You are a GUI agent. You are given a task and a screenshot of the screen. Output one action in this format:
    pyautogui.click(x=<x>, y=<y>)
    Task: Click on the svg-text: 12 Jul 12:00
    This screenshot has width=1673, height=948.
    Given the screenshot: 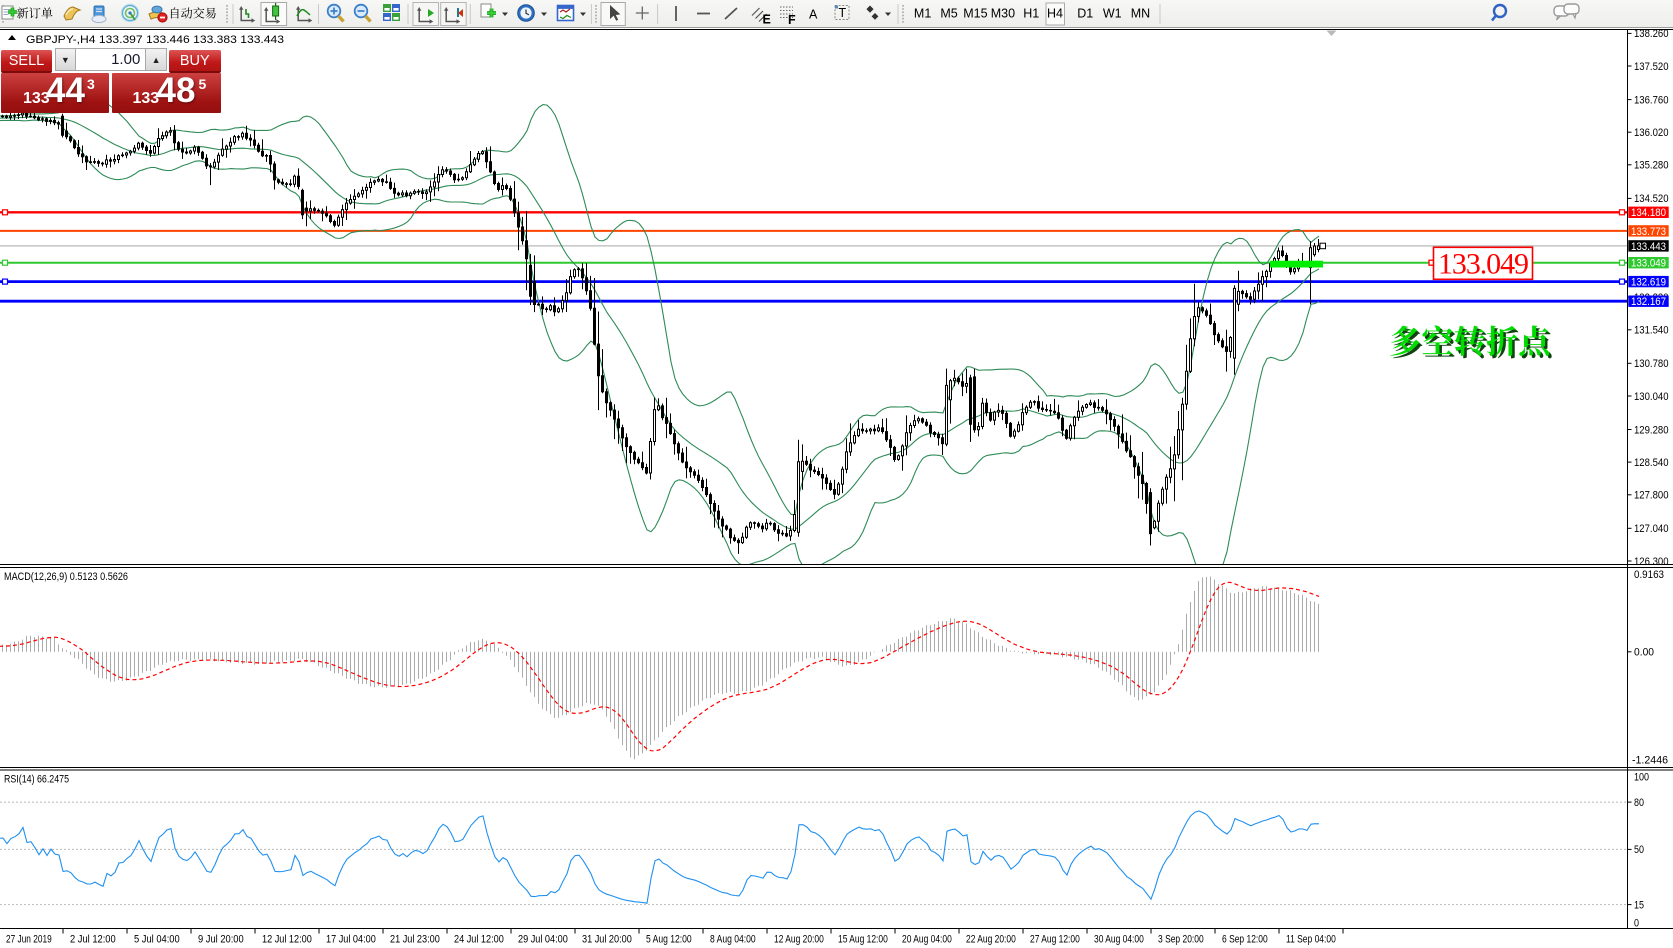 What is the action you would take?
    pyautogui.click(x=287, y=940)
    